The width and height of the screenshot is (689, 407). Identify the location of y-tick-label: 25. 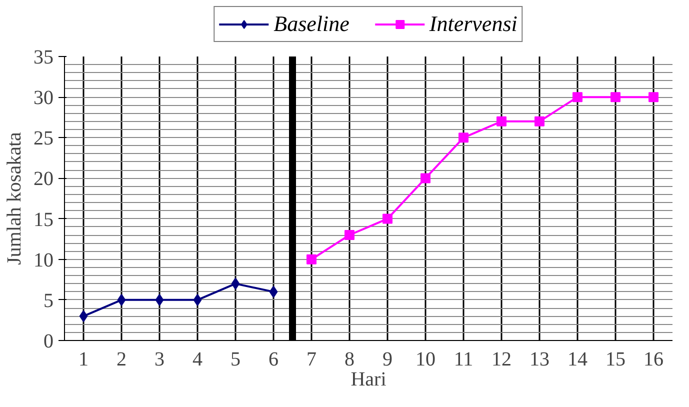
(44, 139).